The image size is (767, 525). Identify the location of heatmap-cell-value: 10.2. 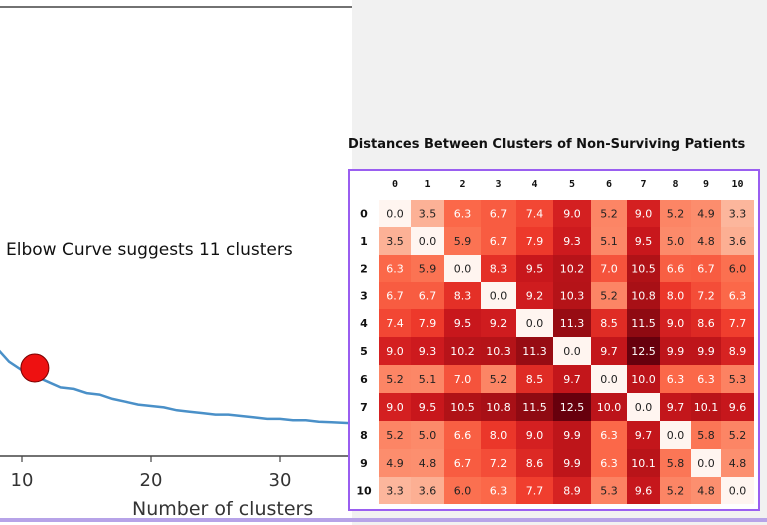
(462, 351).